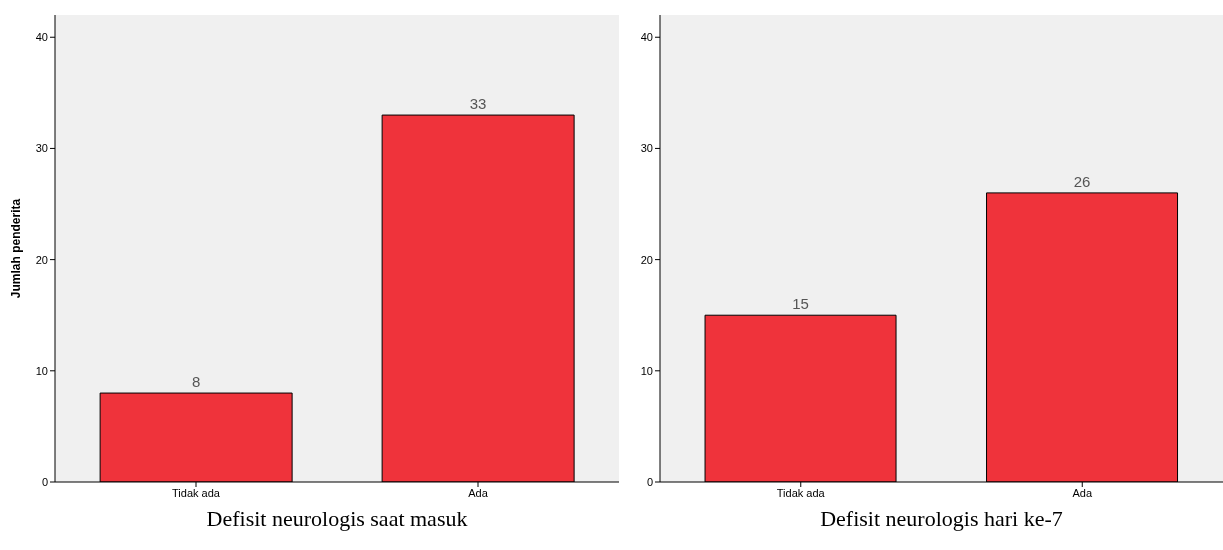 This screenshot has height=550, width=1223. I want to click on data-label: 26, so click(1082, 181).